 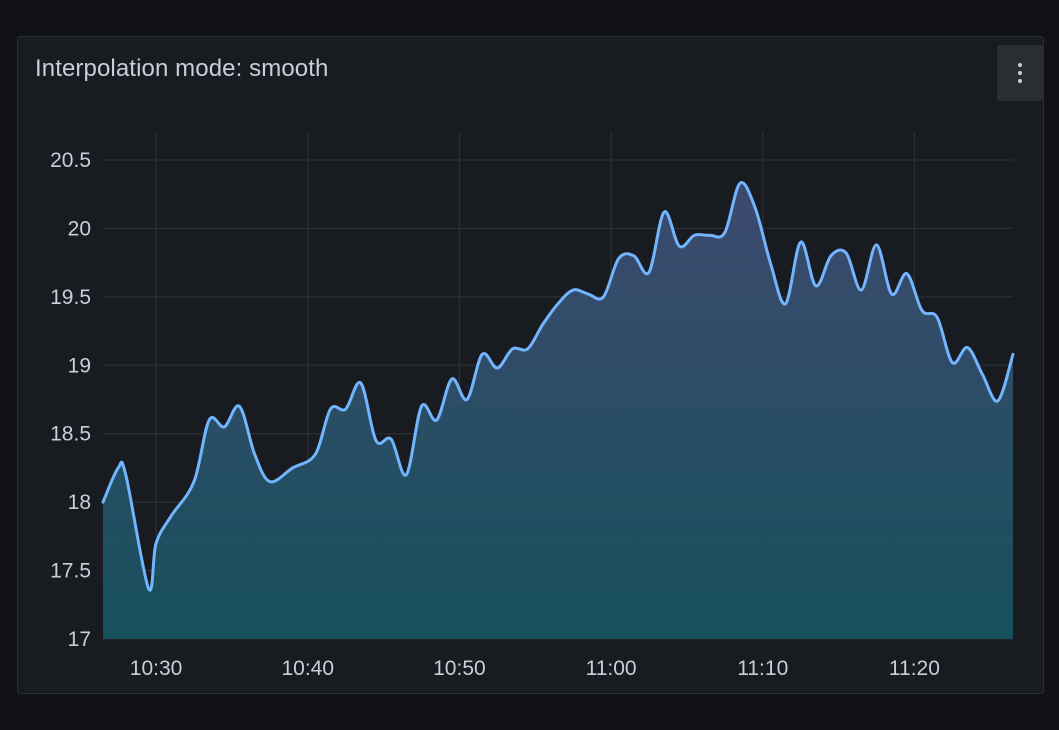 What do you see at coordinates (914, 668) in the screenshot?
I see `x-tick-label: 11:20` at bounding box center [914, 668].